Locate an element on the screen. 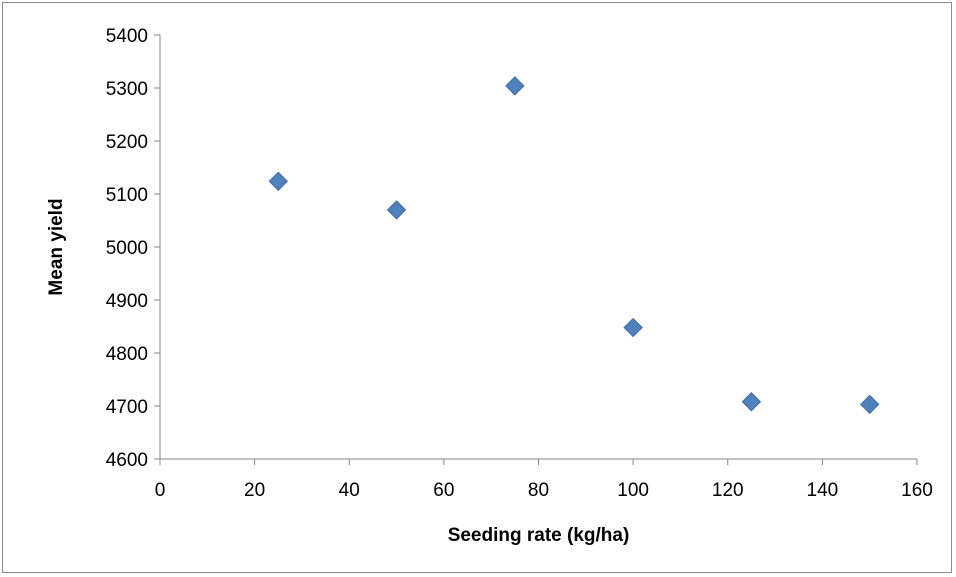 This screenshot has height=577, width=956. x-tick-label: 100 is located at coordinates (633, 490).